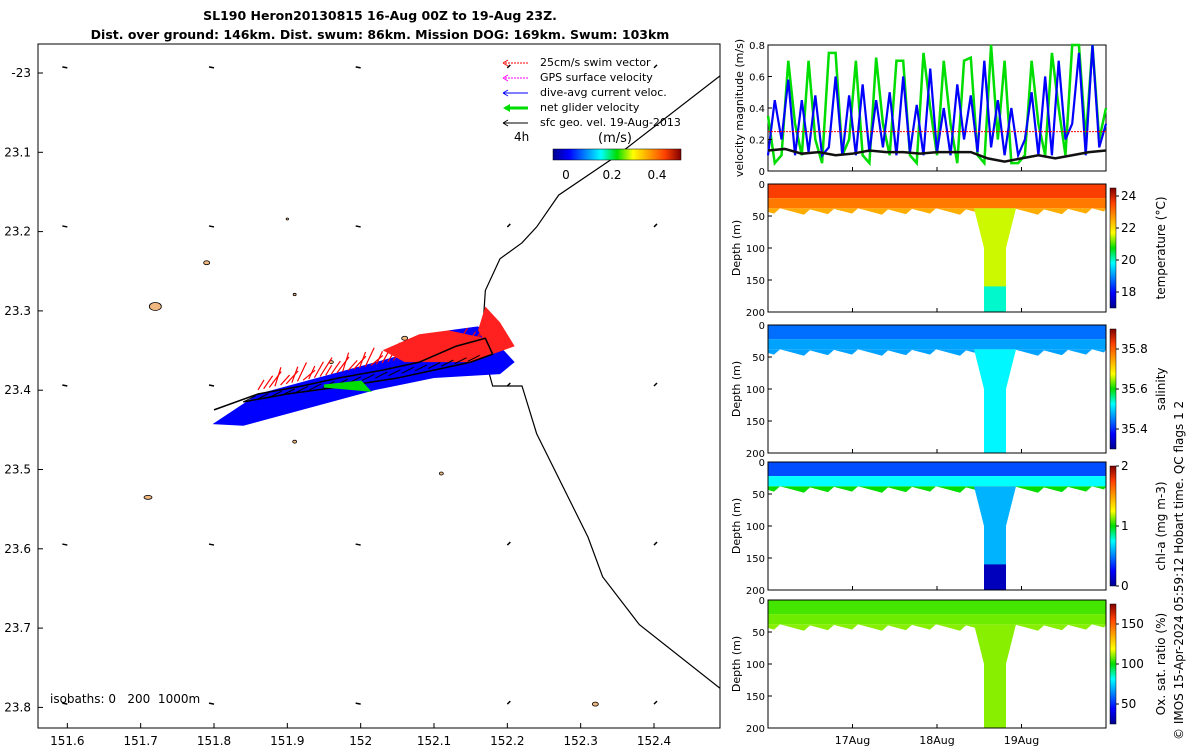  Describe the element at coordinates (140, 741) in the screenshot. I see `map-xtick-label: 151.7` at that location.